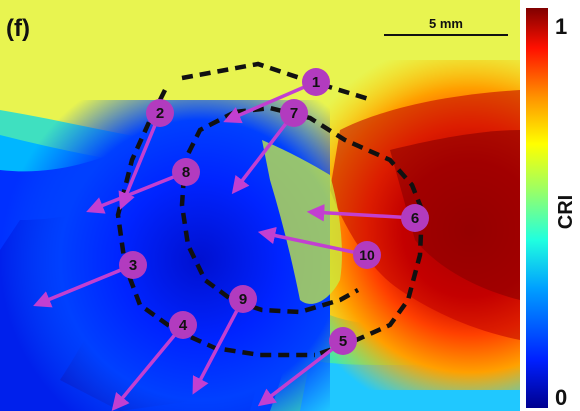 The height and width of the screenshot is (411, 580). I want to click on marker-1: 1, so click(316, 82).